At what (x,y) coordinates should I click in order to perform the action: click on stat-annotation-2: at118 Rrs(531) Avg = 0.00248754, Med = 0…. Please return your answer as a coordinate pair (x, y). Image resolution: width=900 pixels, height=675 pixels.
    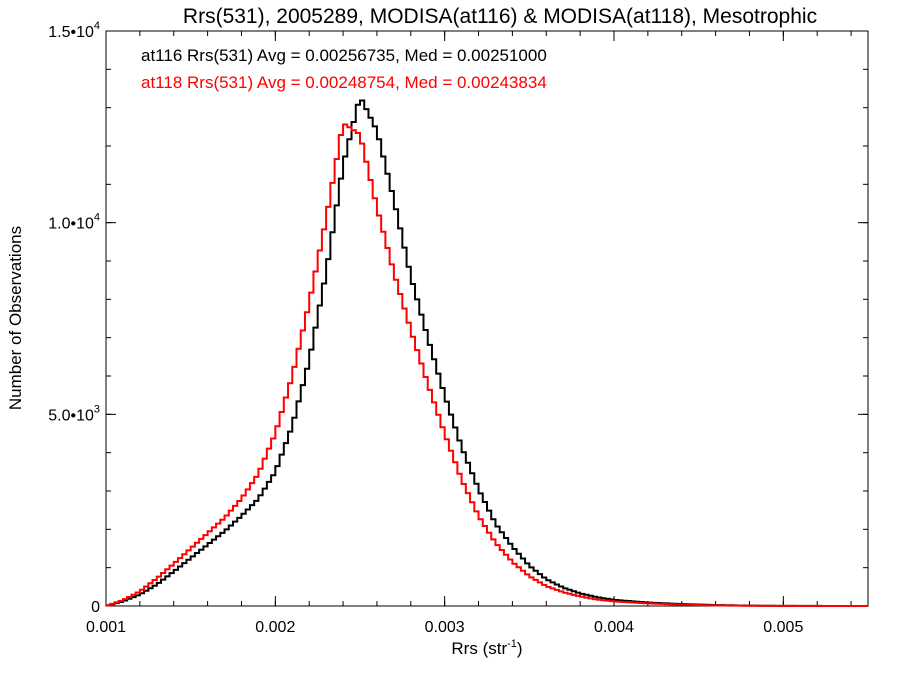
    Looking at the image, I should click on (344, 82).